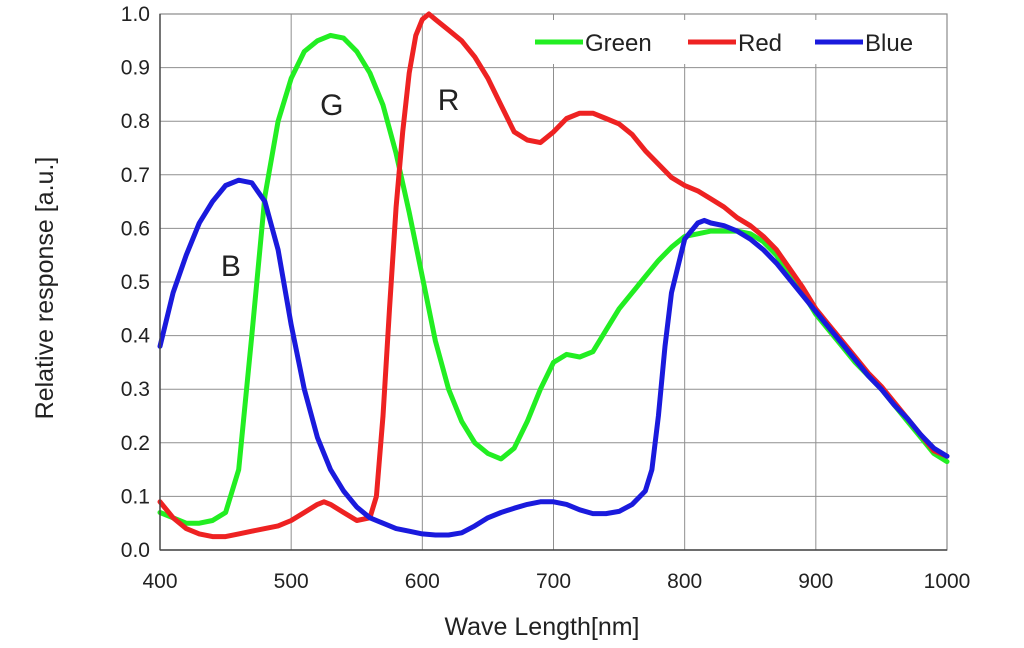  Describe the element at coordinates (331, 105) in the screenshot. I see `curve-label-g: G` at that location.